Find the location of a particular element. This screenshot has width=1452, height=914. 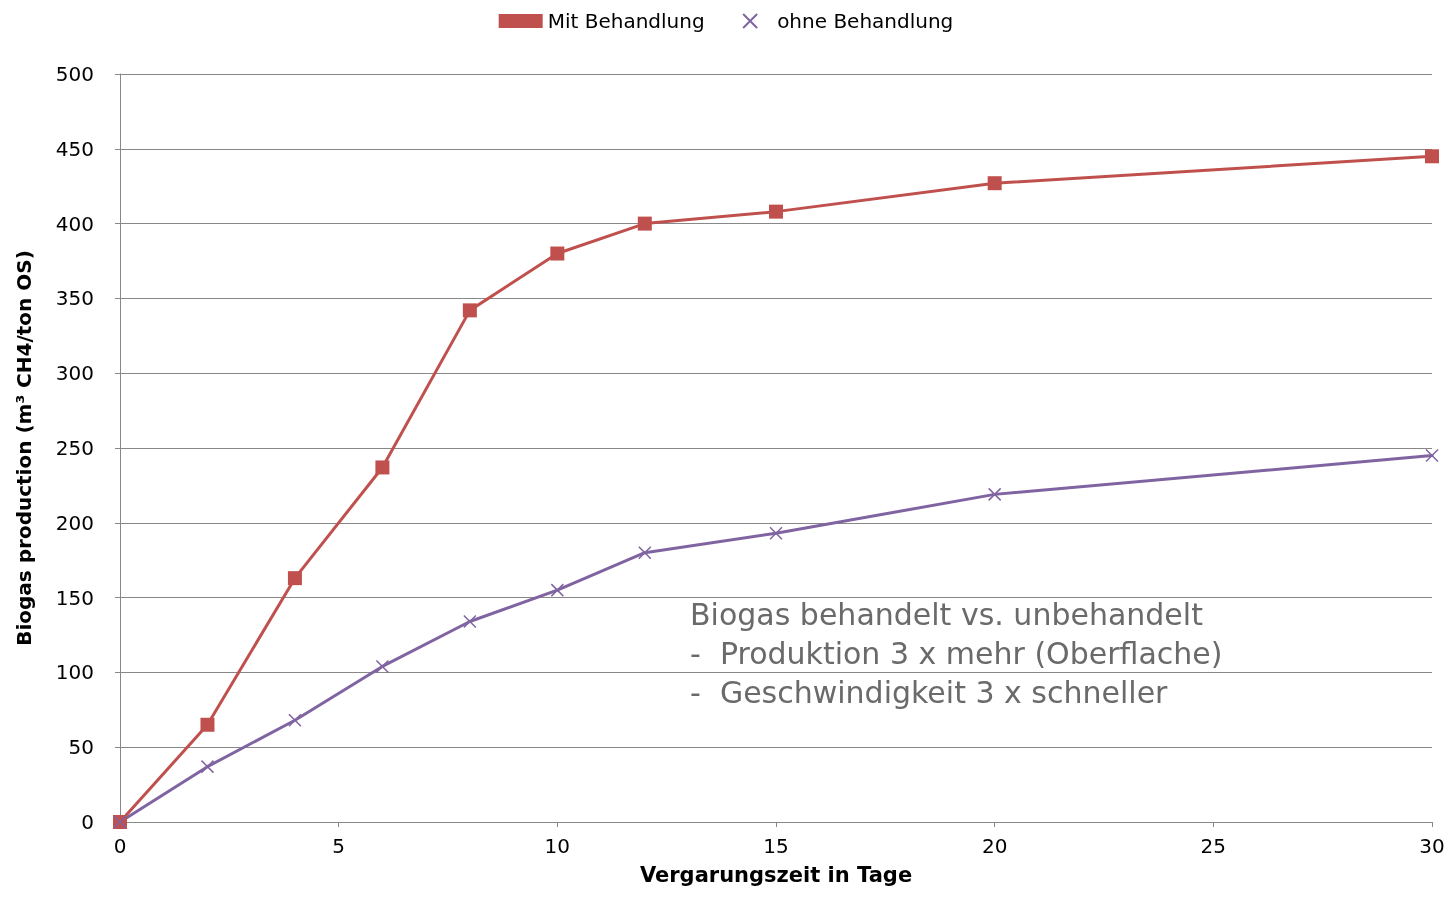

annotation: Biogas behandelt vs. unbehandelt - Produktion 3 x mehr (Oberflache) - Geschwindigkeit 3 x schneller is located at coordinates (956, 653).